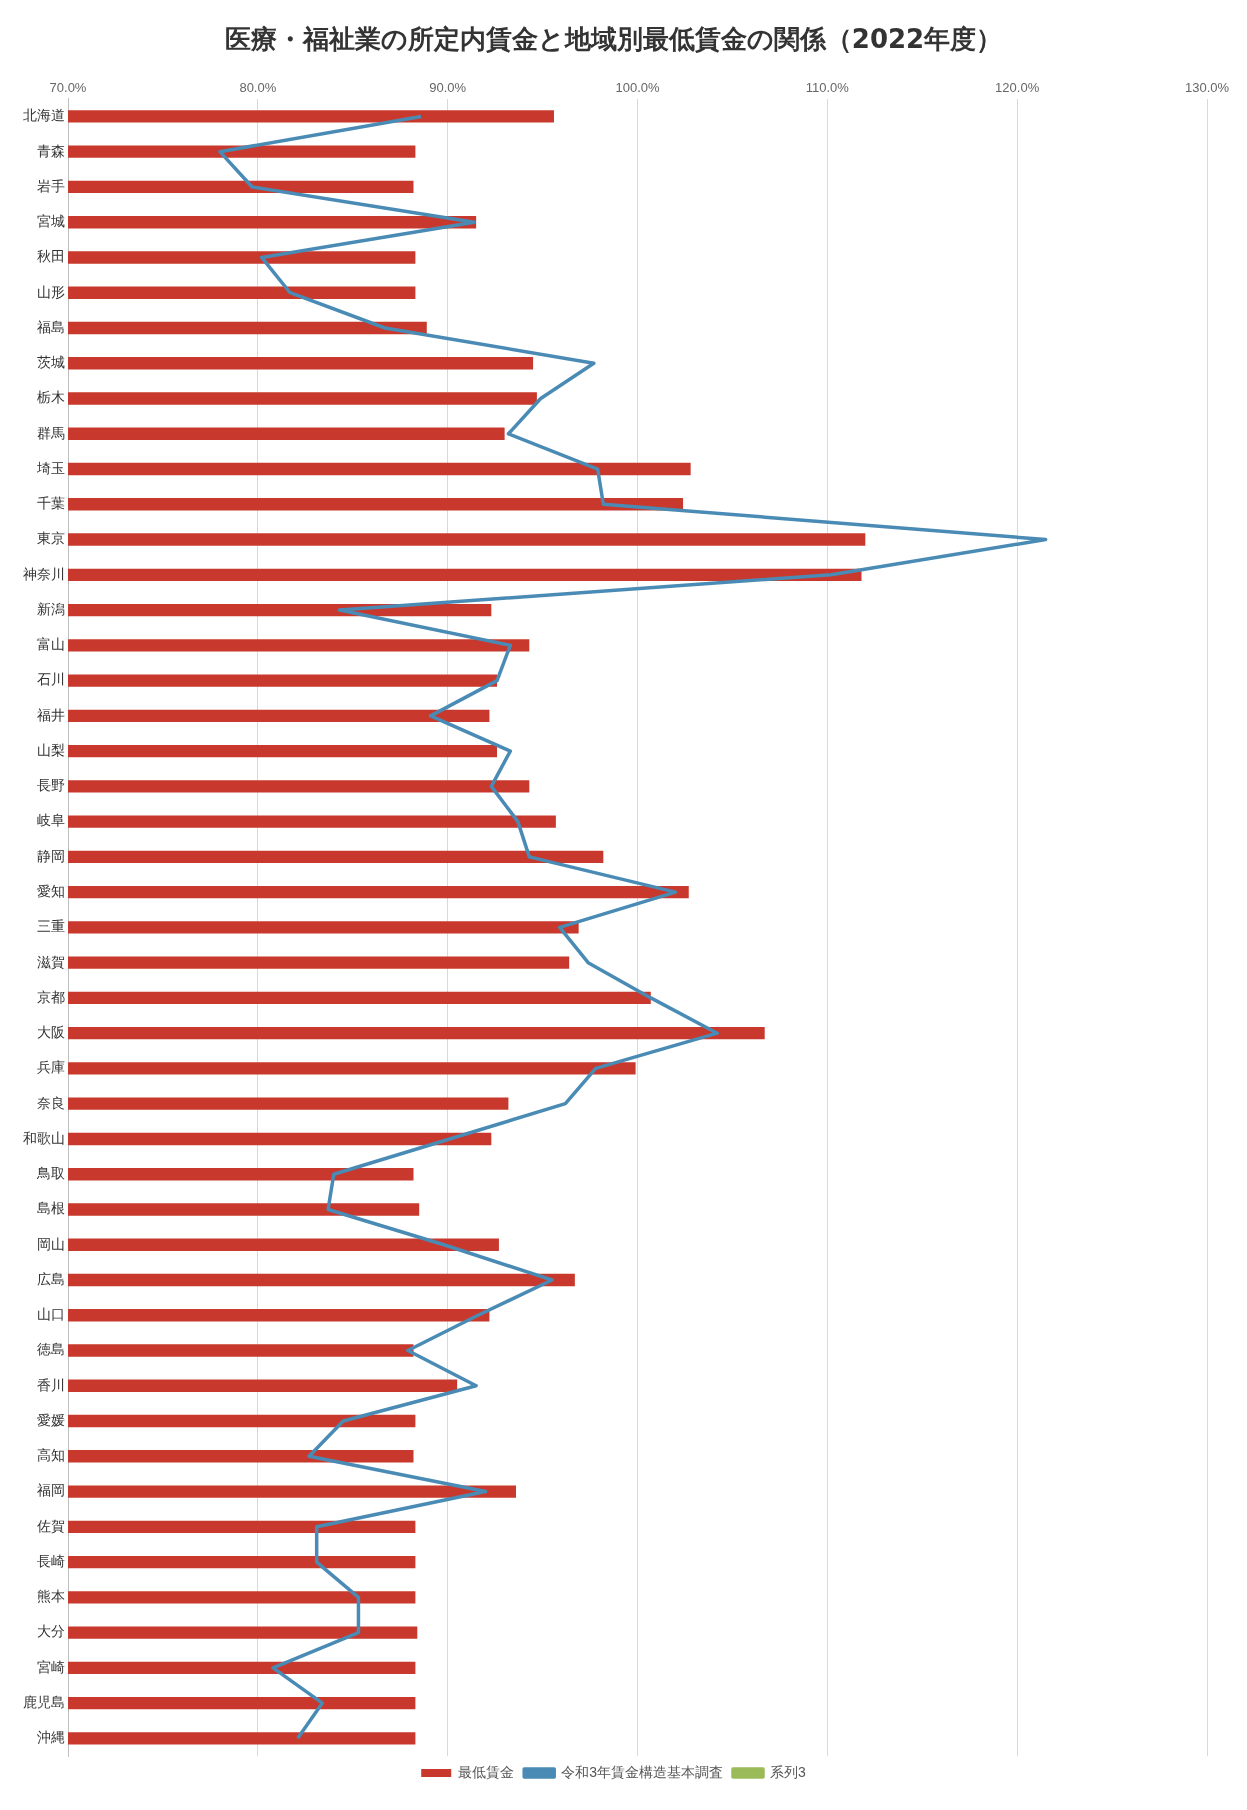 The height and width of the screenshot is (1810, 1247). I want to click on legend-label: 最低賃金, so click(486, 1771).